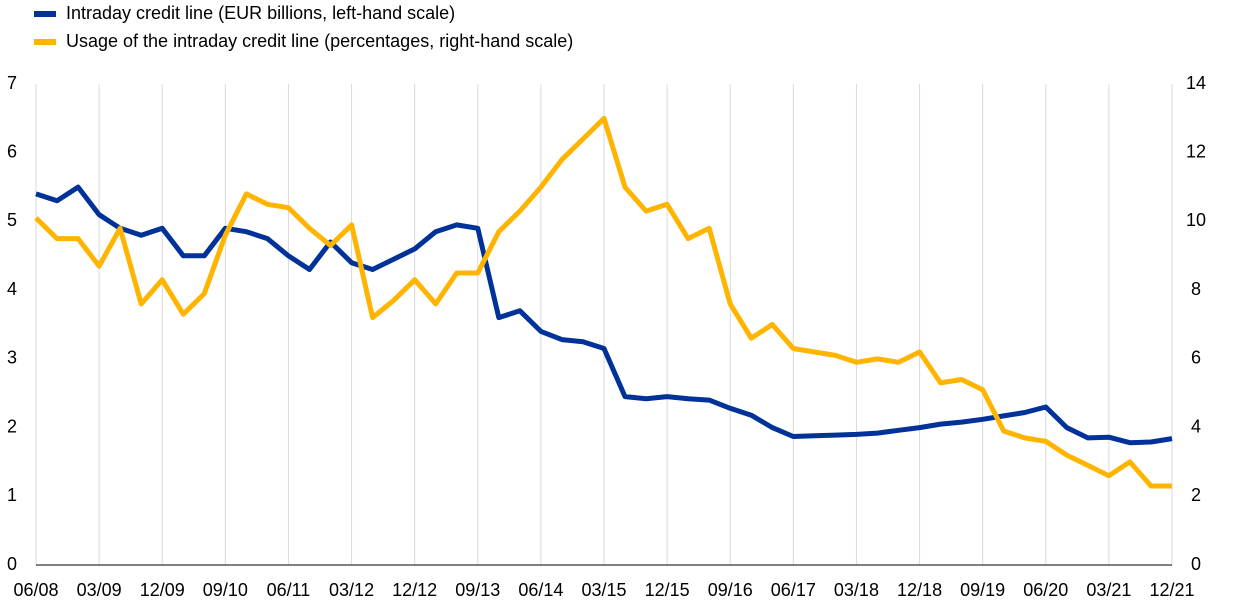 The height and width of the screenshot is (610, 1240). What do you see at coordinates (856, 590) in the screenshot?
I see `x-tick-label: 03/18` at bounding box center [856, 590].